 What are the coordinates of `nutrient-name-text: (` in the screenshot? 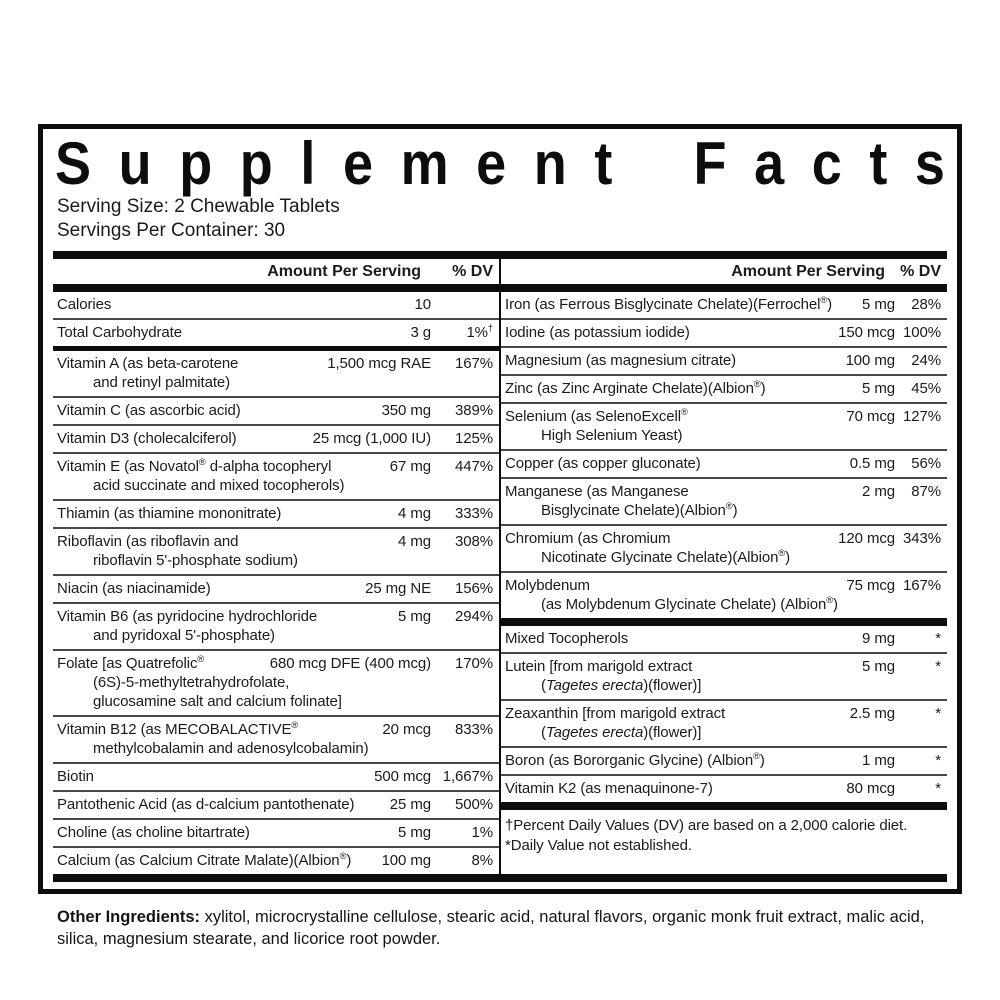 It's located at (543, 685).